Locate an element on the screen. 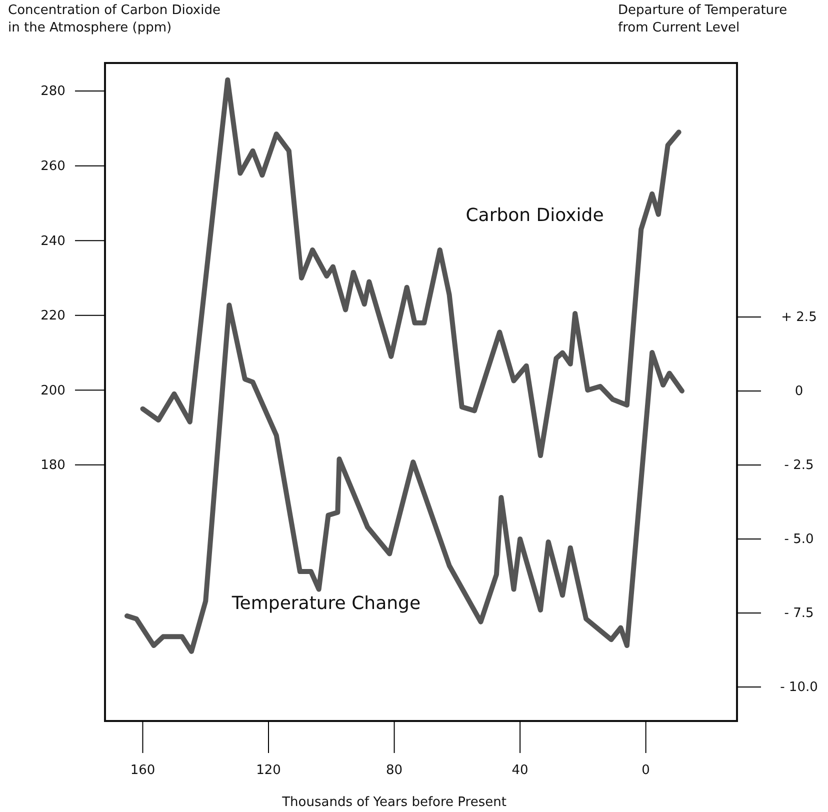  y2-tick-label: 0 is located at coordinates (799, 392).